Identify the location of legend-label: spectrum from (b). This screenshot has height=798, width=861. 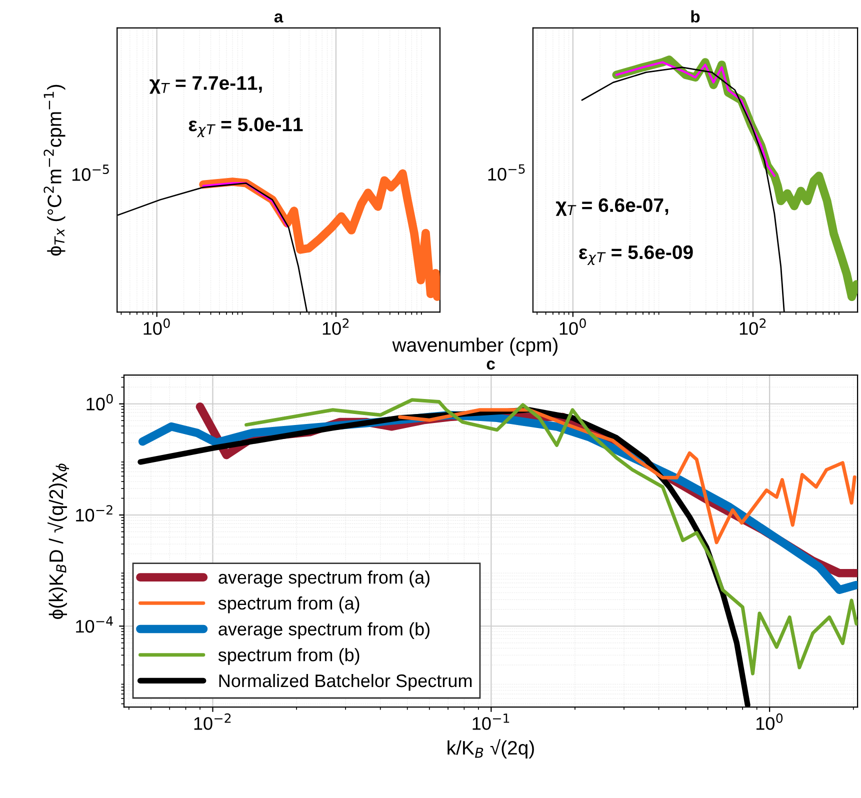
(289, 656).